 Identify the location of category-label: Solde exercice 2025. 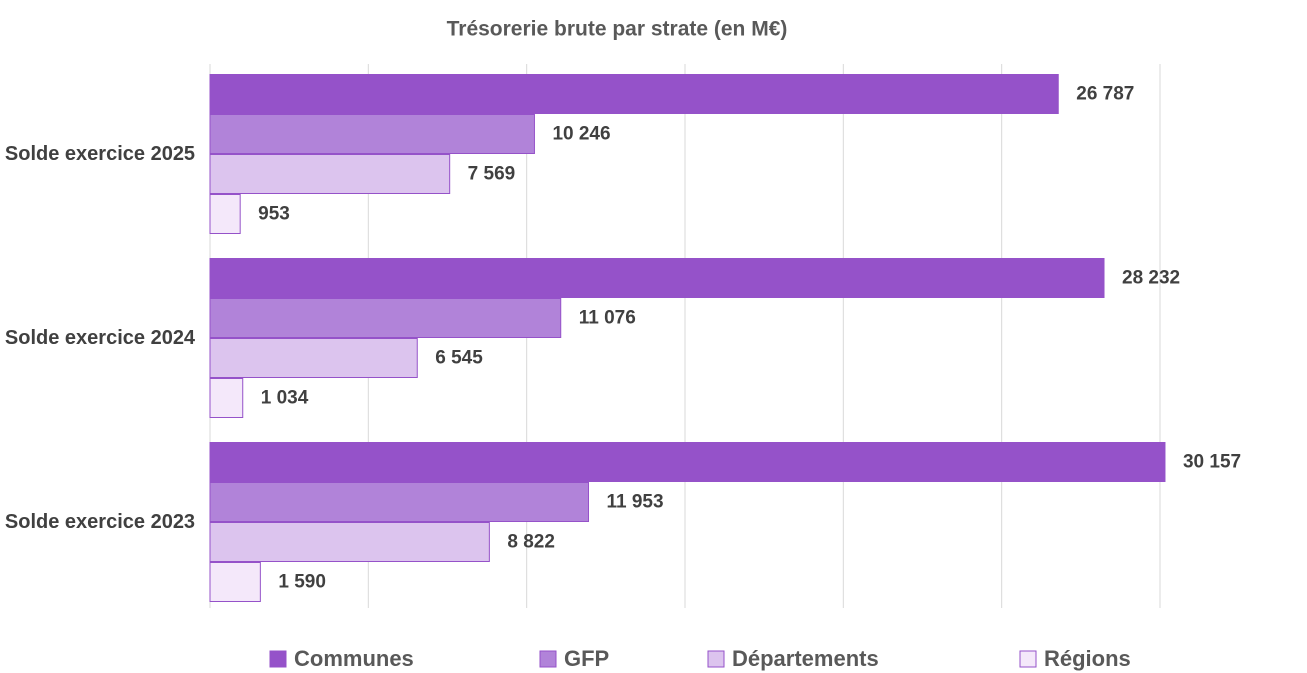
(100, 154).